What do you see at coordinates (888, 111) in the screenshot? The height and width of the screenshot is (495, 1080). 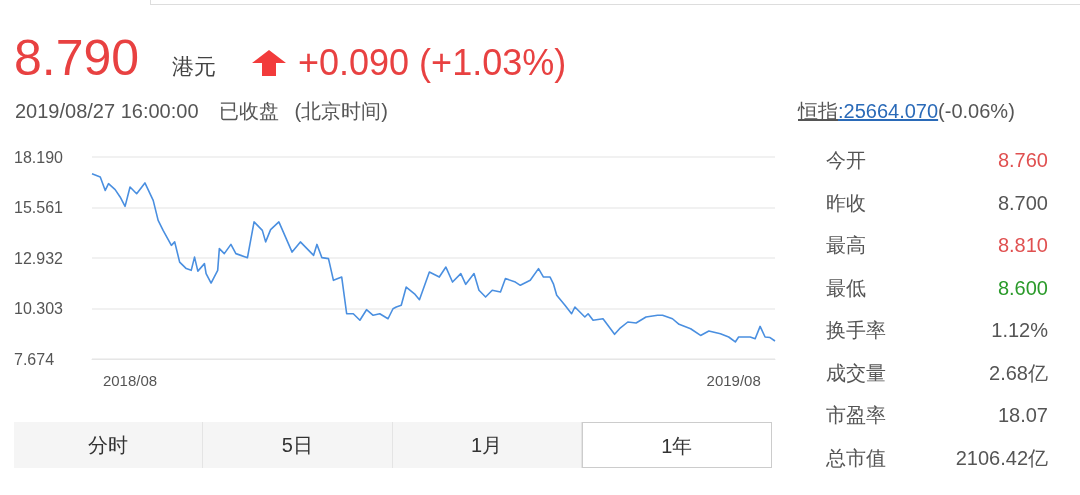 I see `text: :25664.070` at bounding box center [888, 111].